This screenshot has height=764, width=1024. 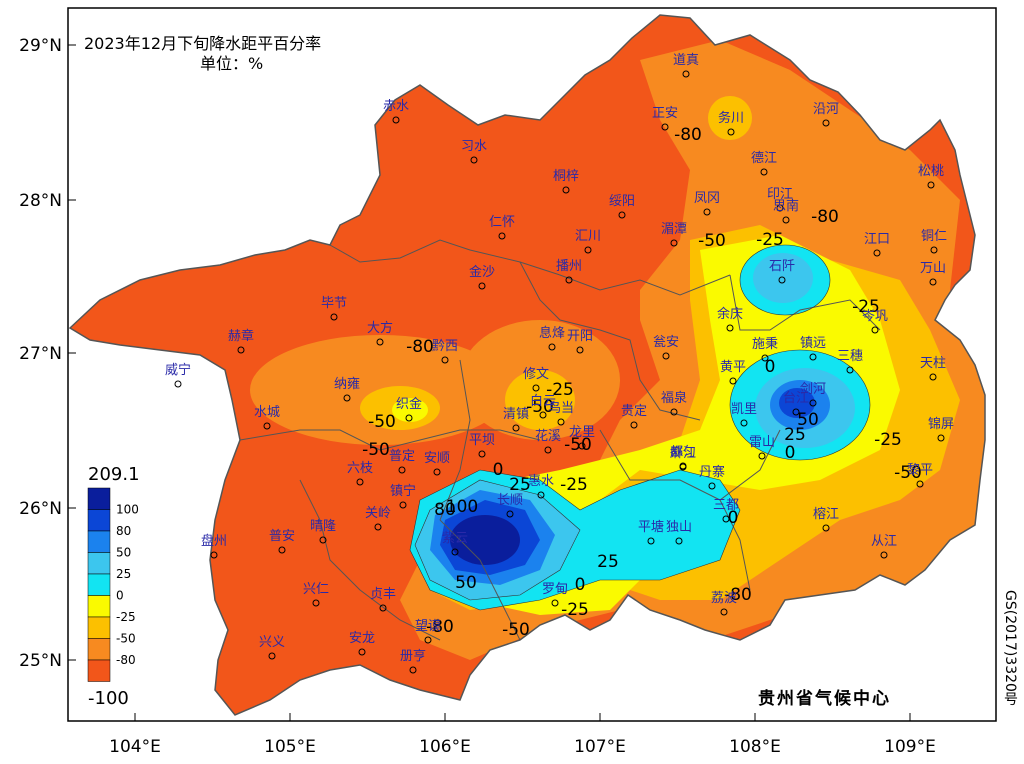 What do you see at coordinates (378, 513) in the screenshot?
I see `station-name: 关岭` at bounding box center [378, 513].